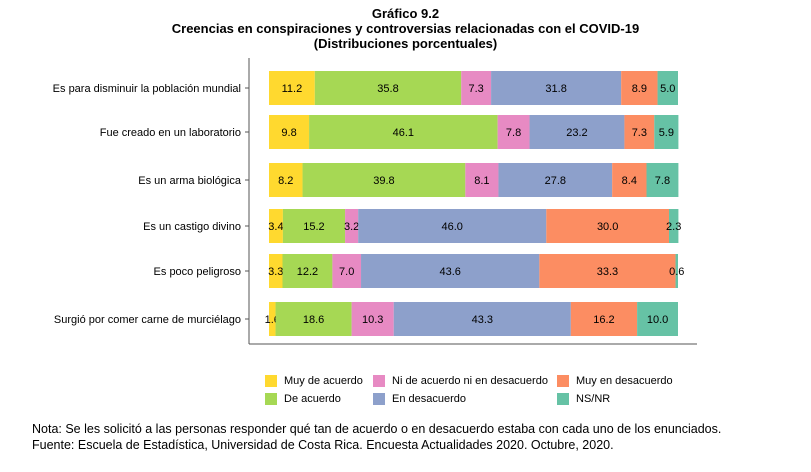 The height and width of the screenshot is (472, 811). I want to click on data-label: 0.6, so click(676, 272).